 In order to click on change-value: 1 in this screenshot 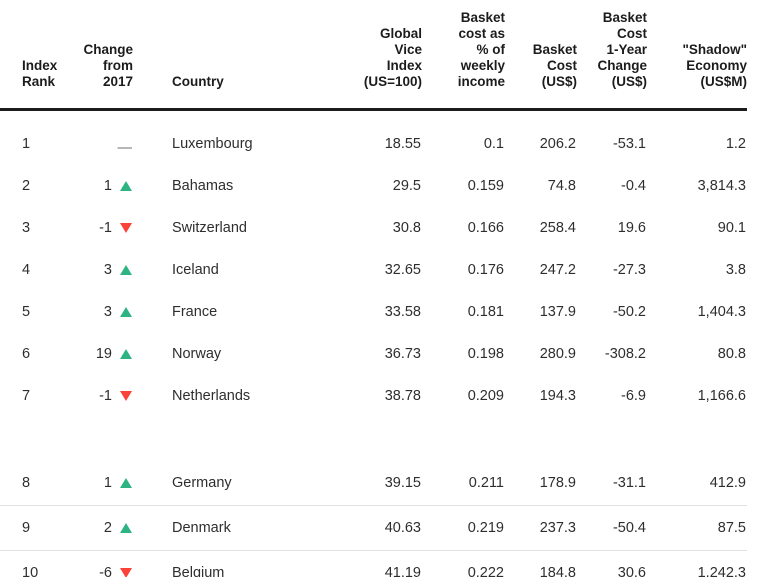, I will do `click(107, 483)`.